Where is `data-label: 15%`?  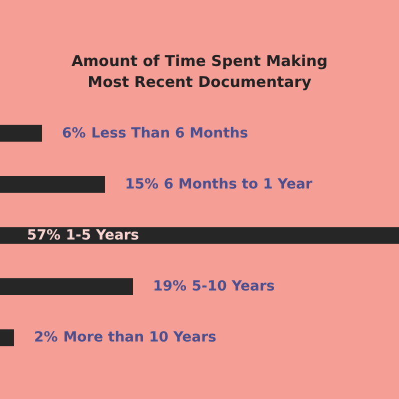 data-label: 15% is located at coordinates (142, 184).